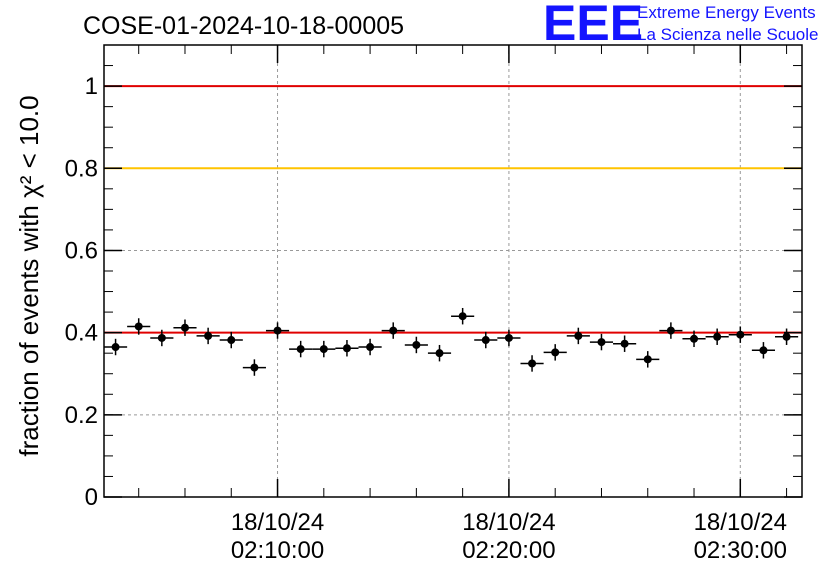 The image size is (836, 572). What do you see at coordinates (29, 275) in the screenshot?
I see `y-axis-label: fraction of events with χ² < 10.0` at bounding box center [29, 275].